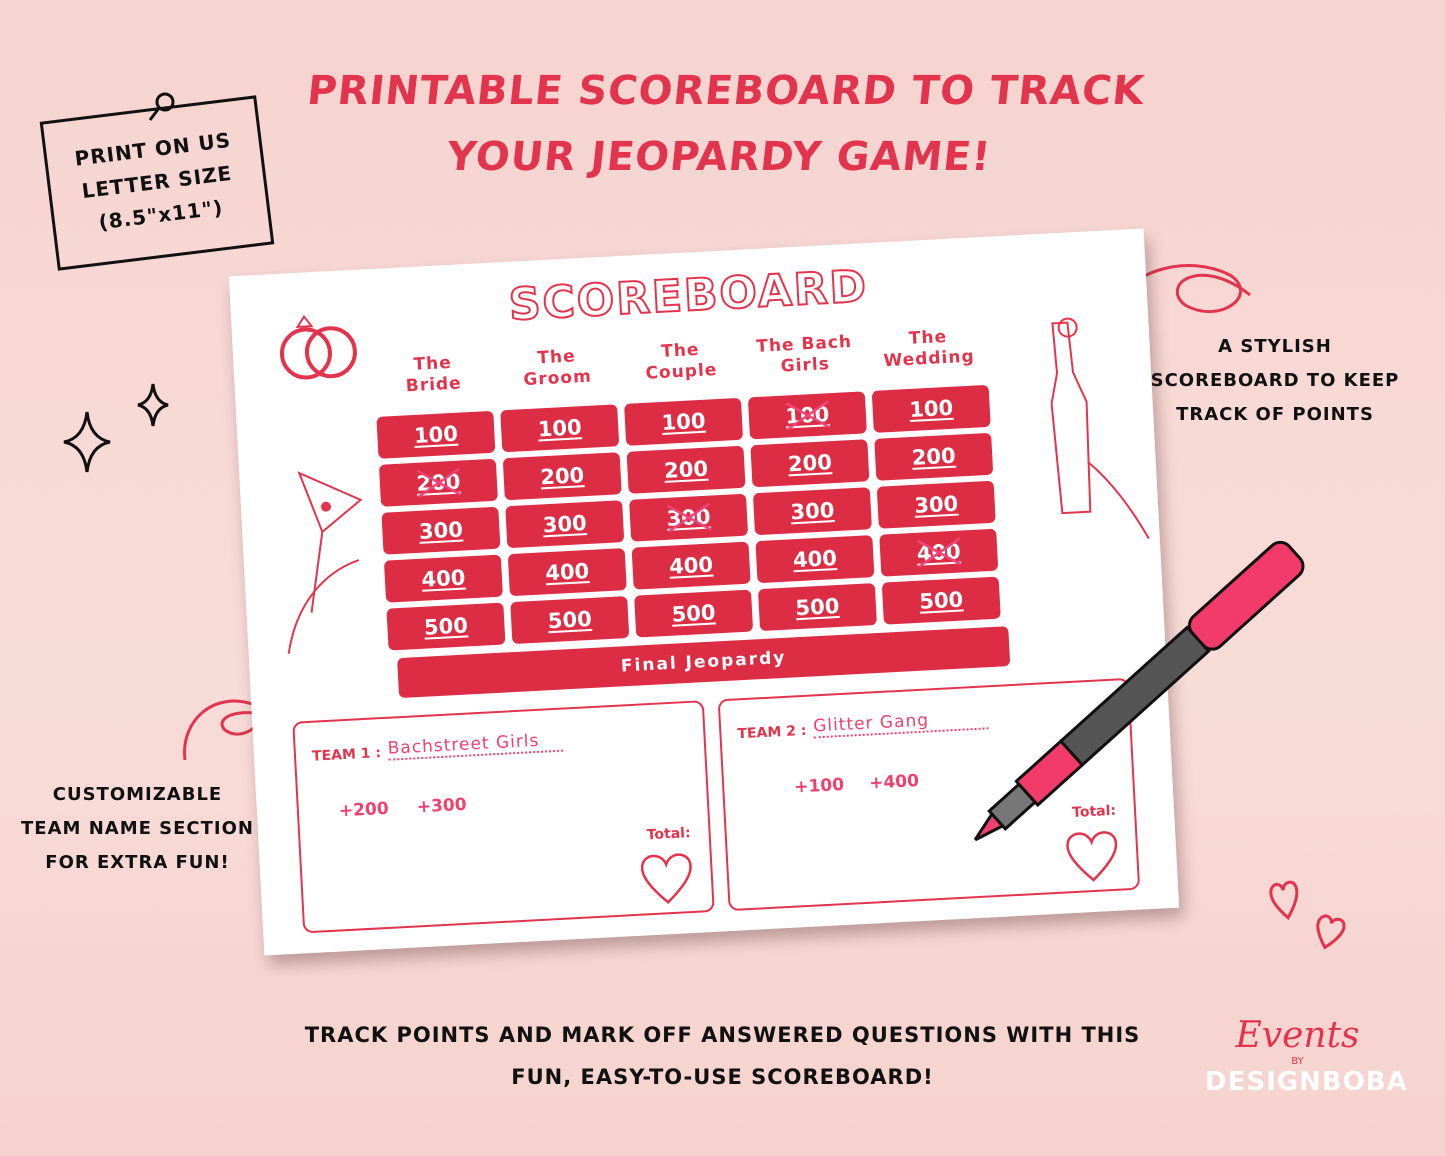 This screenshot has height=1156, width=1445. I want to click on marker-pen-icon, so click(1137, 692).